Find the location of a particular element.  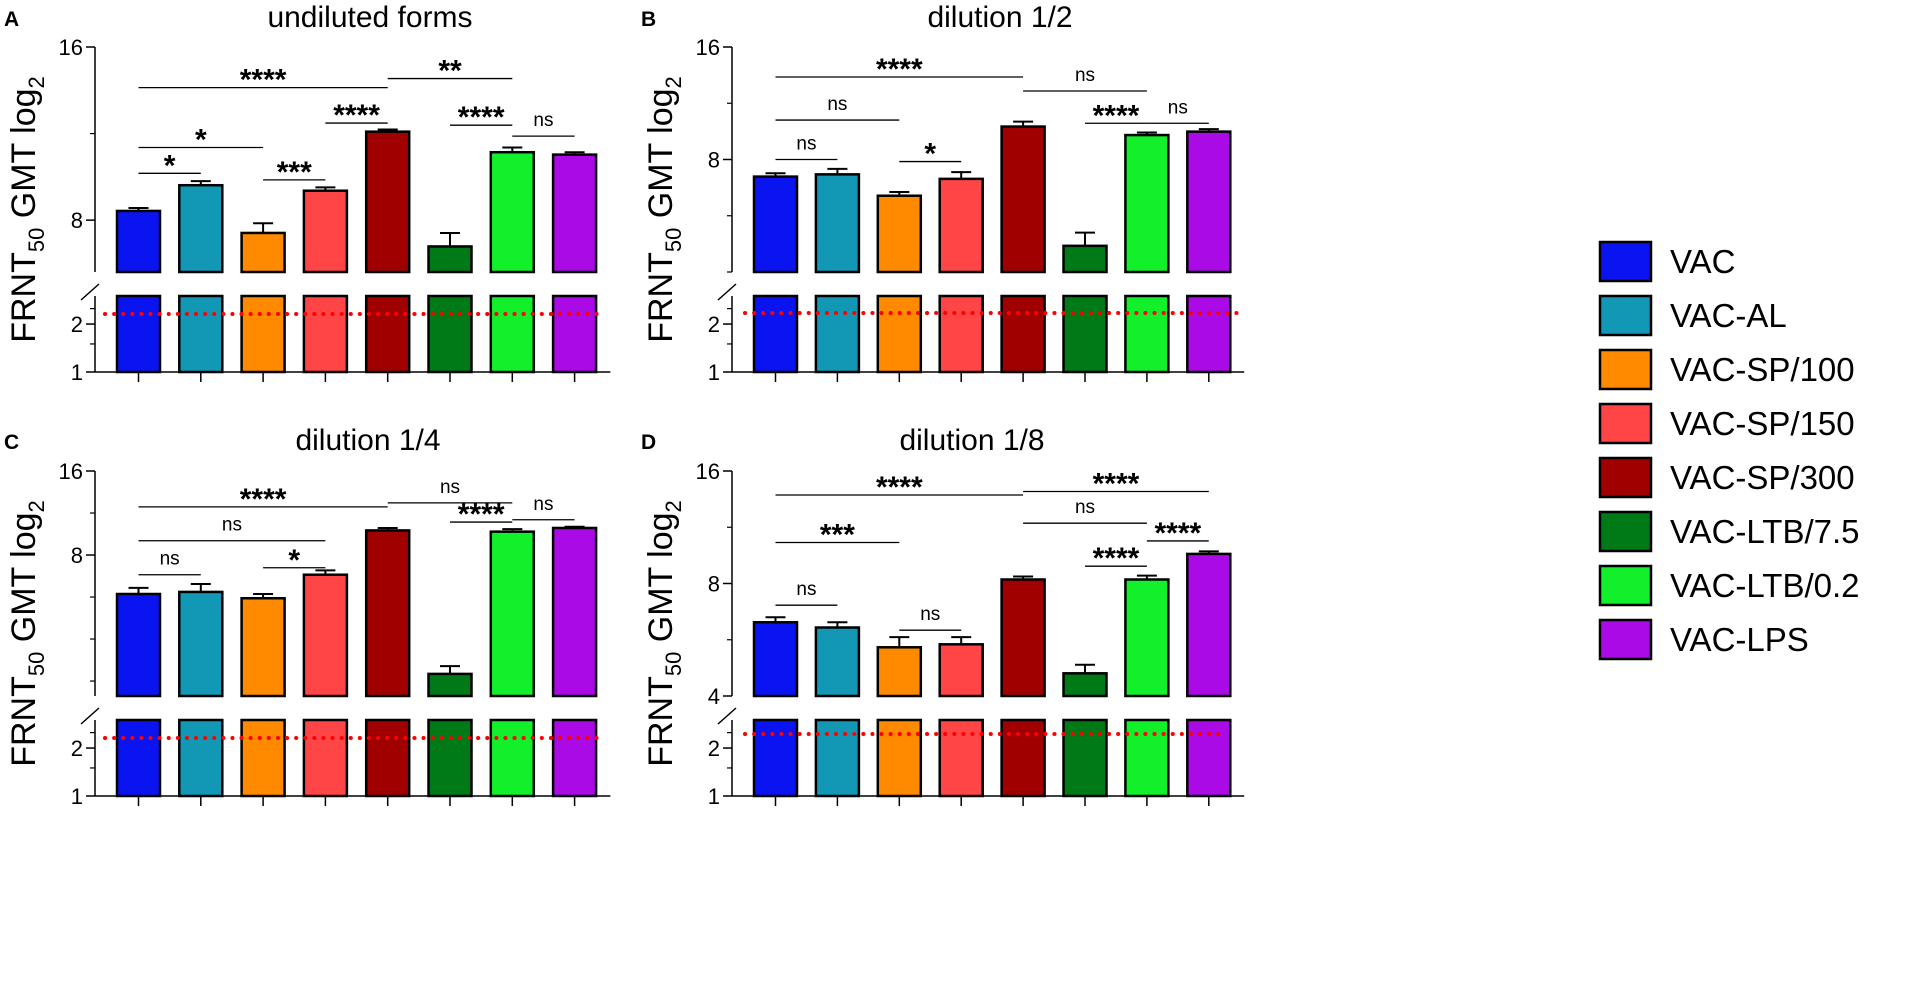

legend-label-3: VAC-SP/150 is located at coordinates (1762, 423).